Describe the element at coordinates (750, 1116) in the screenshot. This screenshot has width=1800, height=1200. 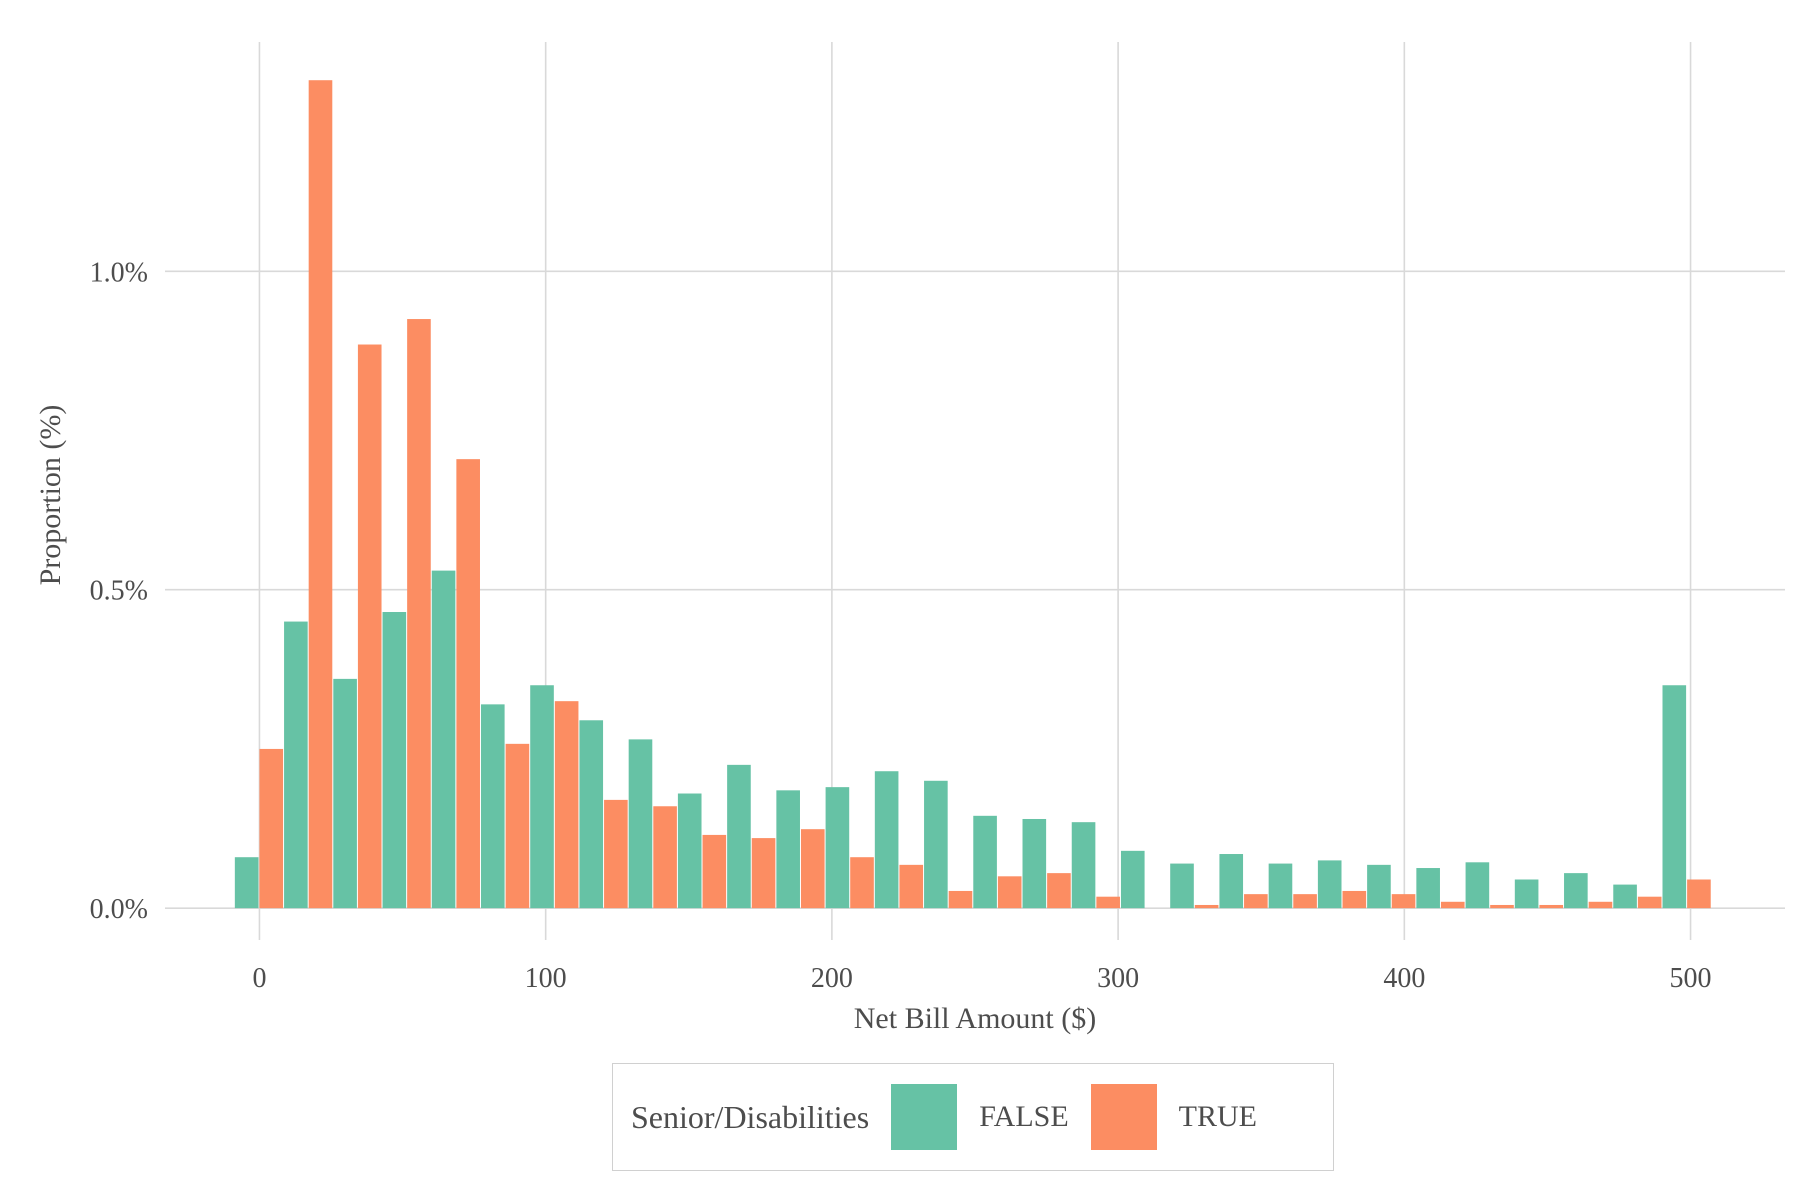
I see `legend-title: Senior/Disabilities` at that location.